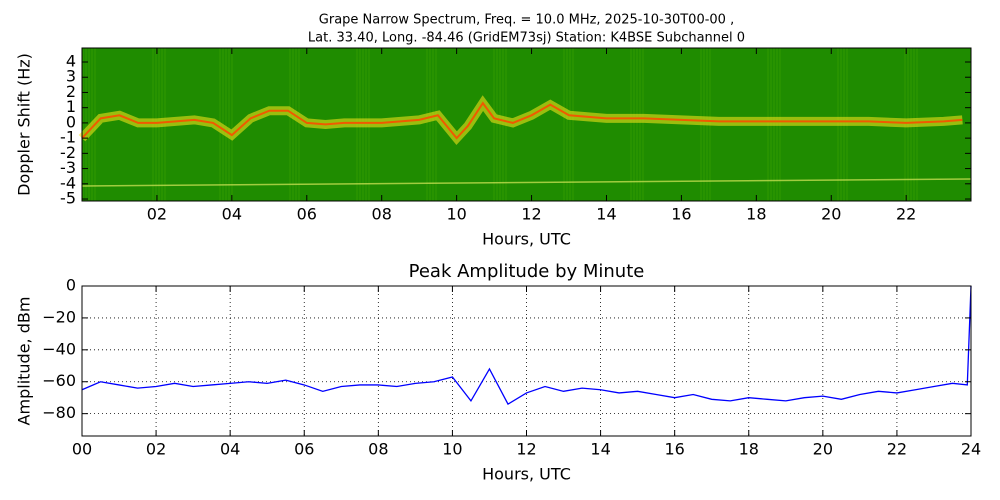 The height and width of the screenshot is (500, 1000). What do you see at coordinates (68, 198) in the screenshot?
I see `y-tick-label: -5` at bounding box center [68, 198].